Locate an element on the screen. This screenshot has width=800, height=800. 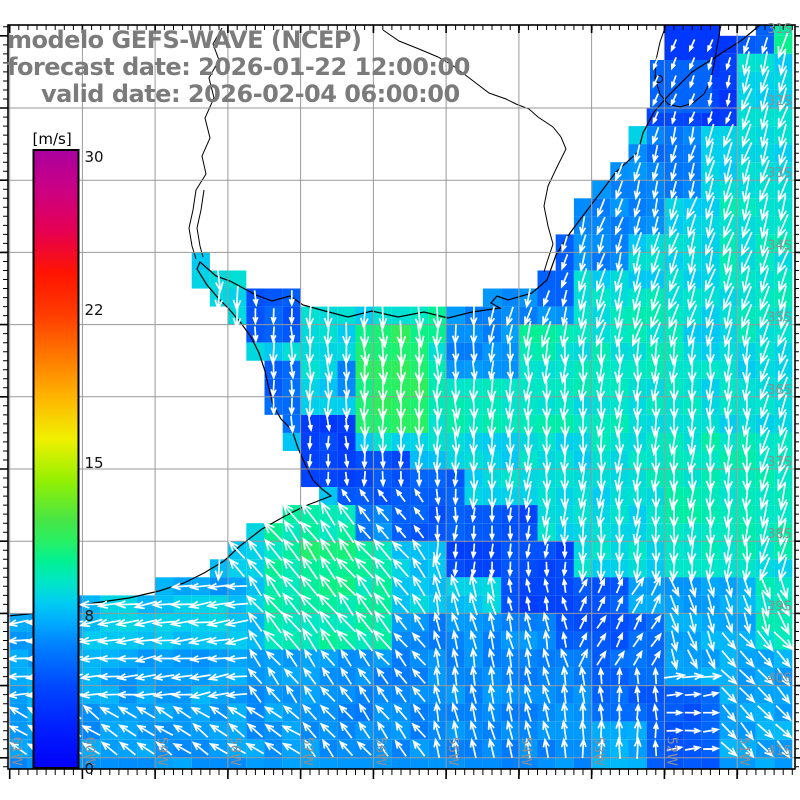
title-valid-date: valid date: 2026-02-04 06:00:00 is located at coordinates (250, 94).